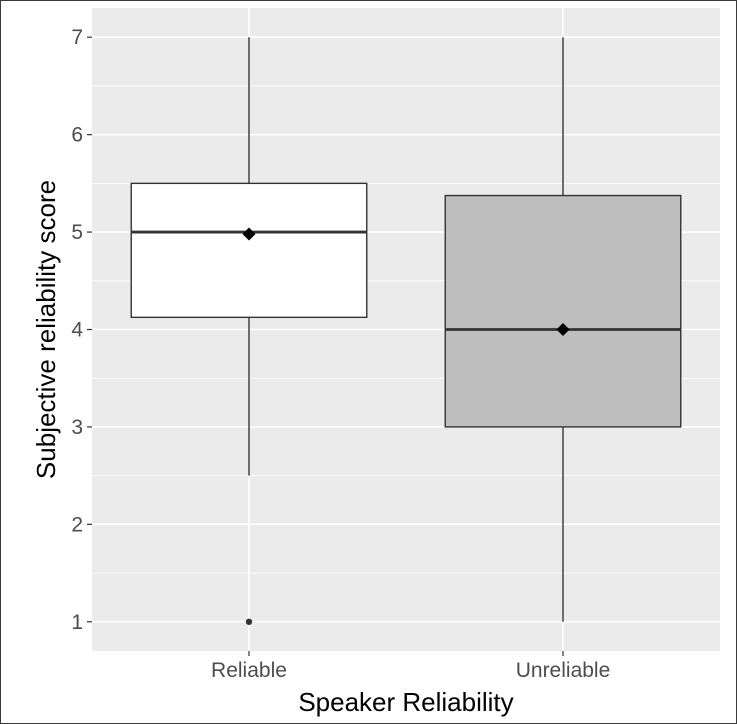 This screenshot has height=724, width=737. Describe the element at coordinates (77, 330) in the screenshot. I see `y-tick-label: 4` at that location.